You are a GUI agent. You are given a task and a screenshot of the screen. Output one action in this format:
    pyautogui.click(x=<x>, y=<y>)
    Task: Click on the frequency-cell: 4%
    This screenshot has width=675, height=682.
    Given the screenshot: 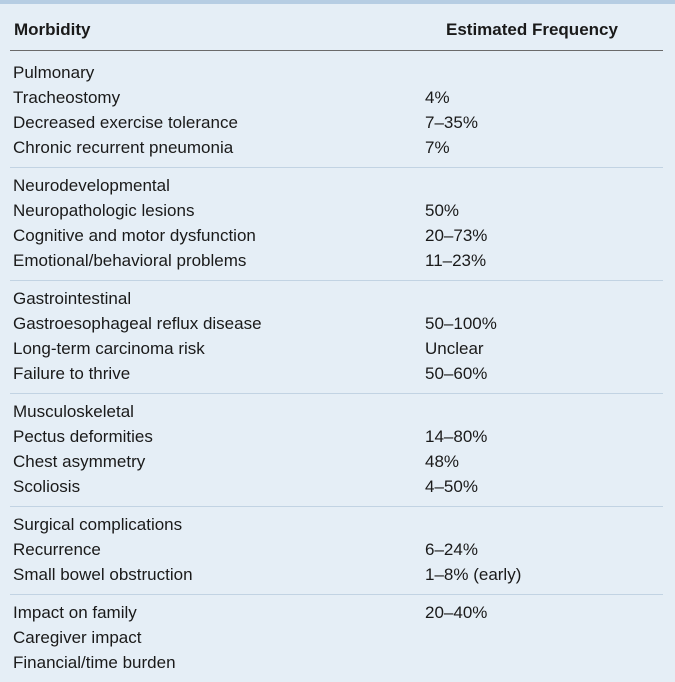 What is the action you would take?
    pyautogui.click(x=437, y=97)
    